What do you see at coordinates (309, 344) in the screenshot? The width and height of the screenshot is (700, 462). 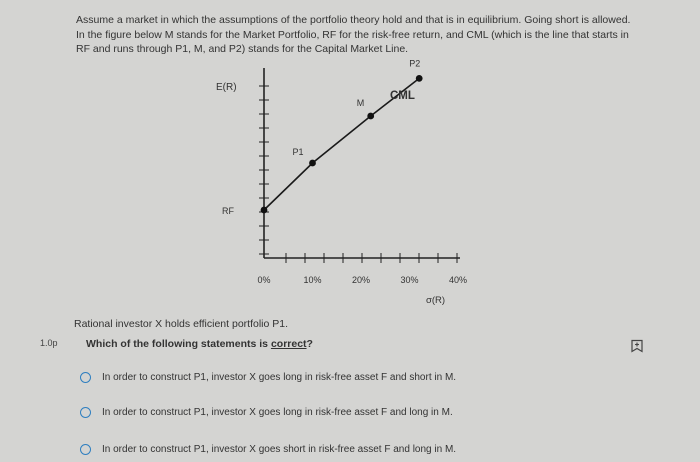 I see `question-suffix: ?` at bounding box center [309, 344].